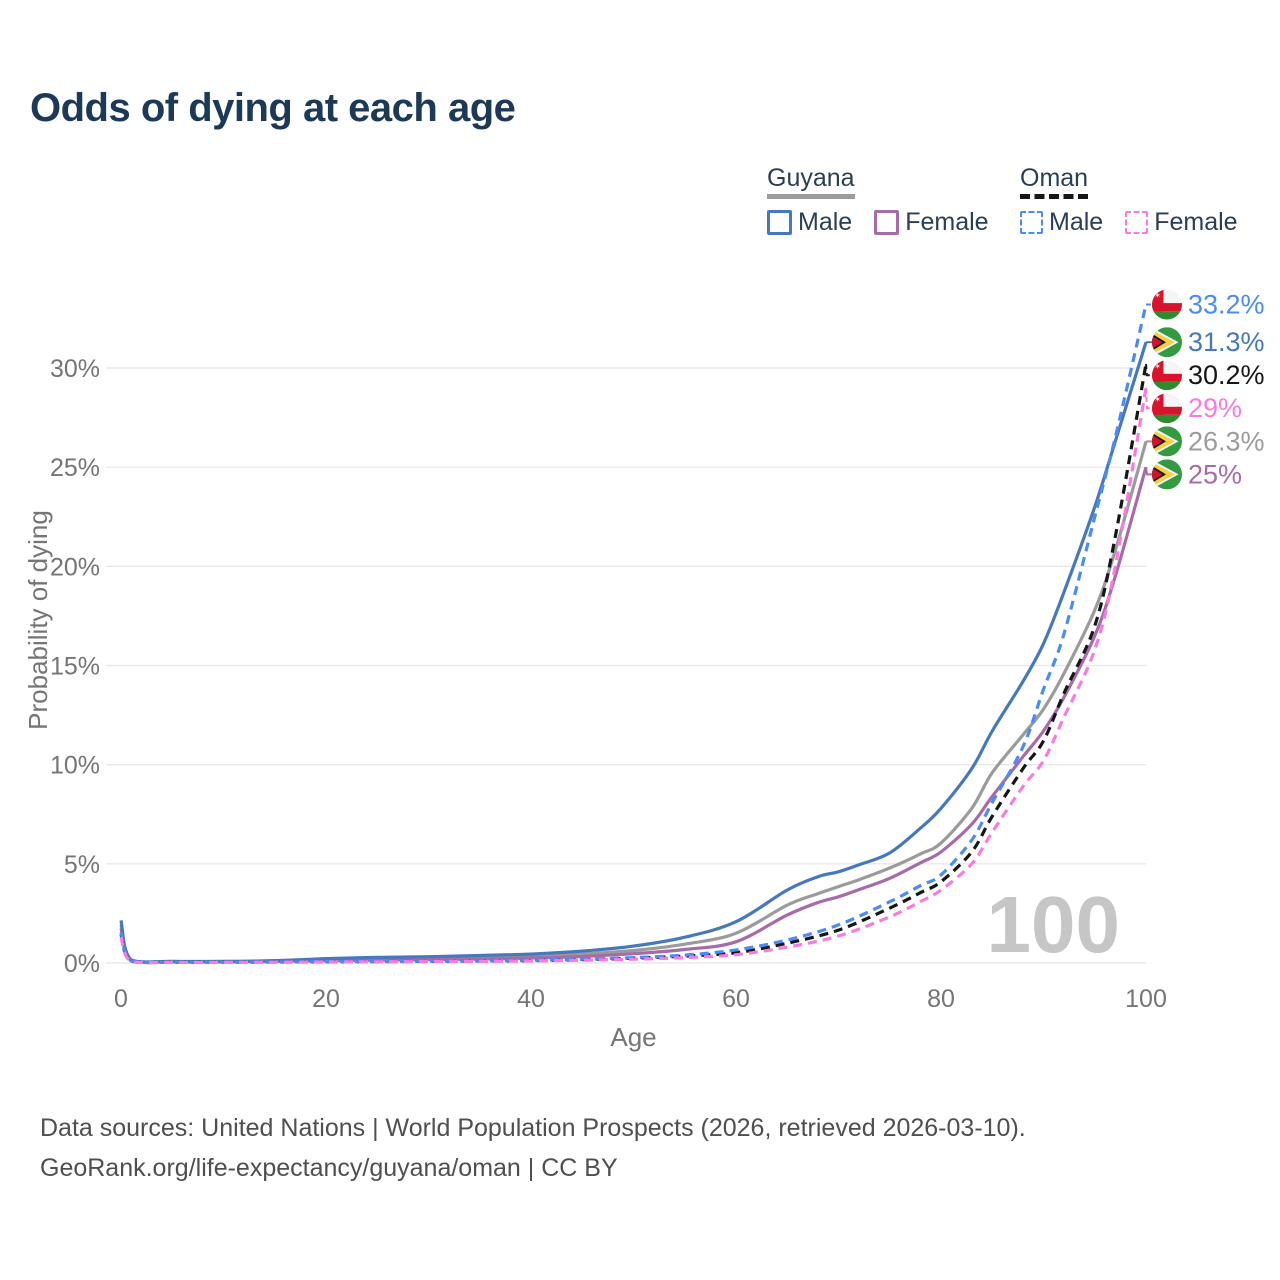 The height and width of the screenshot is (1280, 1280). Describe the element at coordinates (1031, 222) in the screenshot. I see `oman-male-swatch-icon` at that location.